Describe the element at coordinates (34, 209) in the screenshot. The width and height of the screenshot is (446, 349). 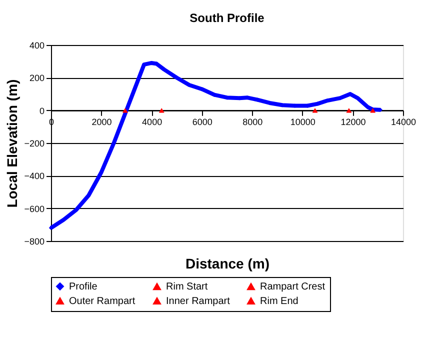
I see `y-tick-label: −600` at that location.